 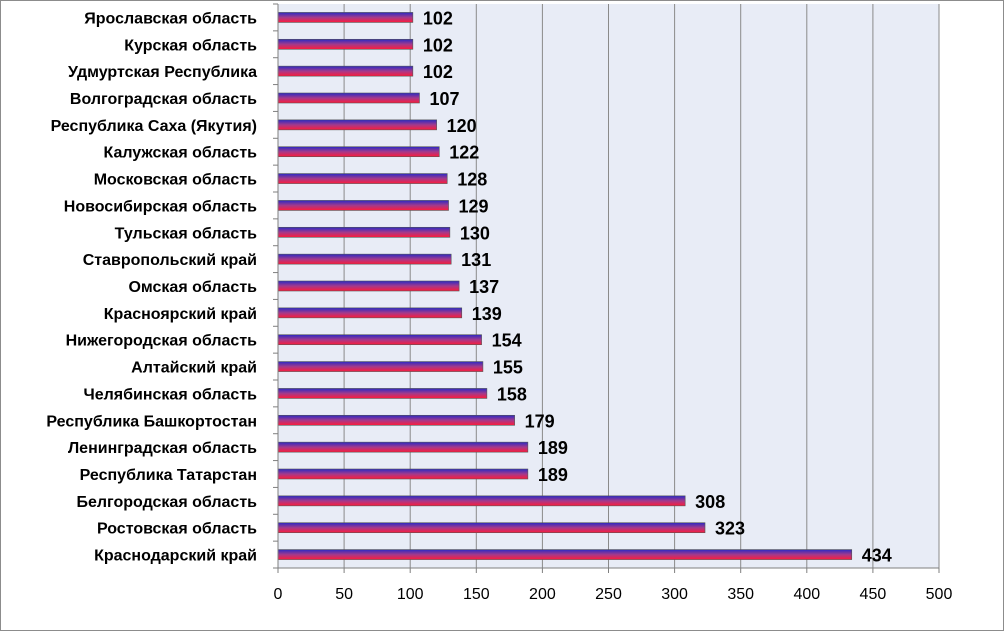 I want to click on data-label: 128, so click(x=472, y=180).